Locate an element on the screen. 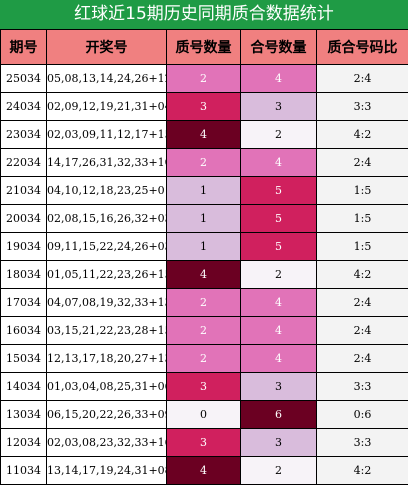  issue-cell: 24034 is located at coordinates (24, 107).